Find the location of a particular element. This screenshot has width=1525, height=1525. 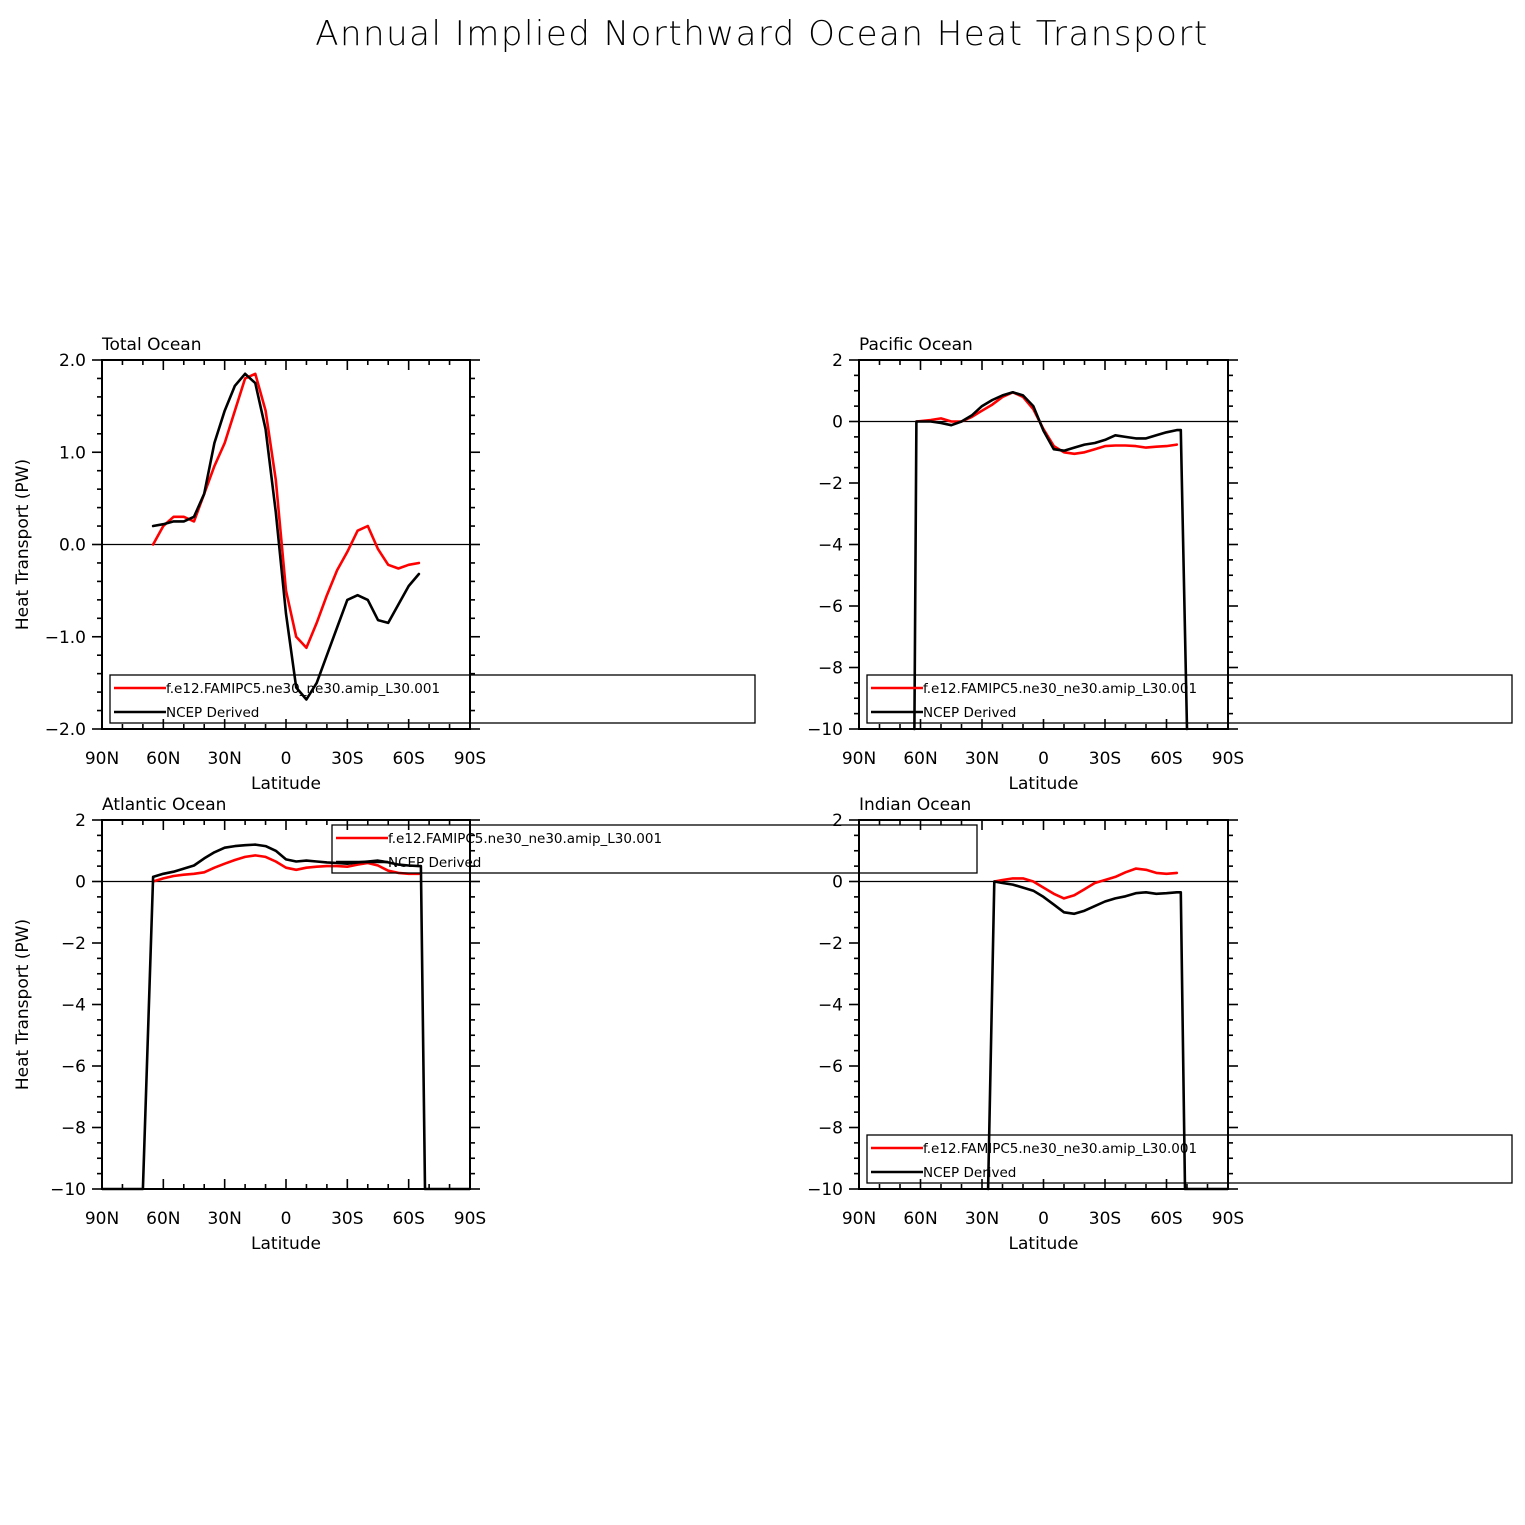

y-tick-label: −2.0 is located at coordinates (65, 730).